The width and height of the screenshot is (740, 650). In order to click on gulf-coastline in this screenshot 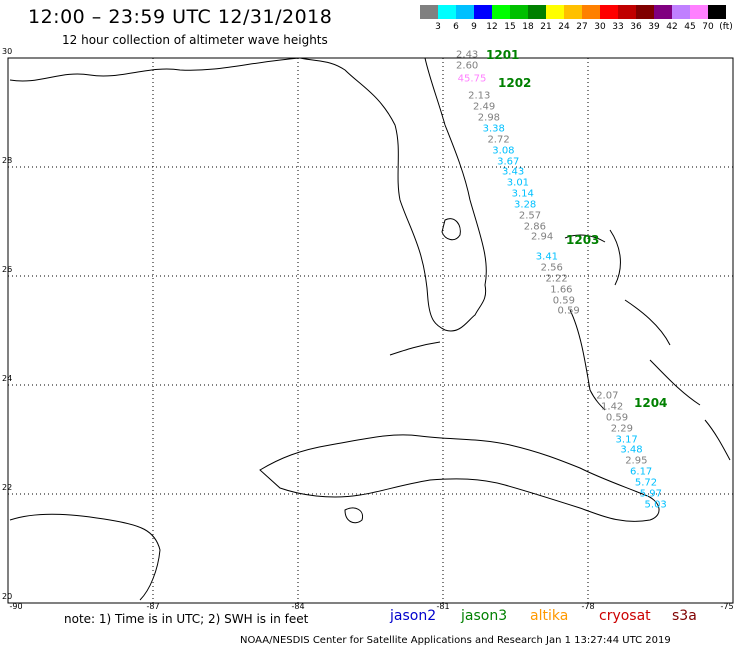, I will do `click(155, 69)`.